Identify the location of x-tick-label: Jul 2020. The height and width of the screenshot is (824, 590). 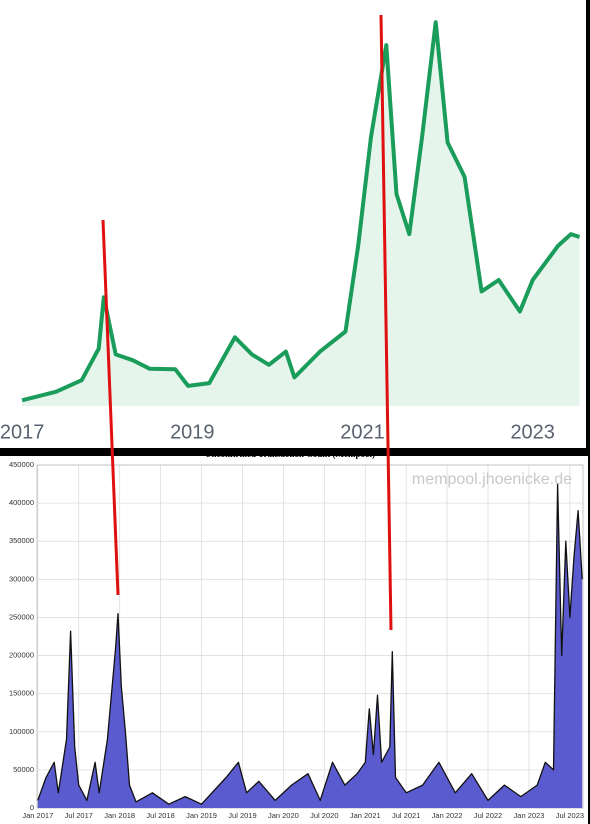
(324, 815).